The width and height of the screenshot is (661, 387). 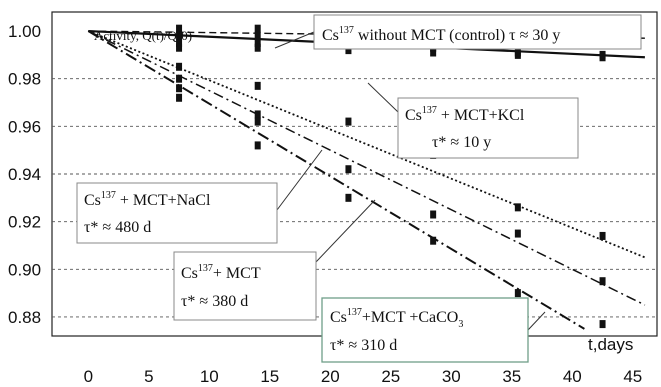 I want to click on x-tick-label: 40, so click(x=572, y=376).